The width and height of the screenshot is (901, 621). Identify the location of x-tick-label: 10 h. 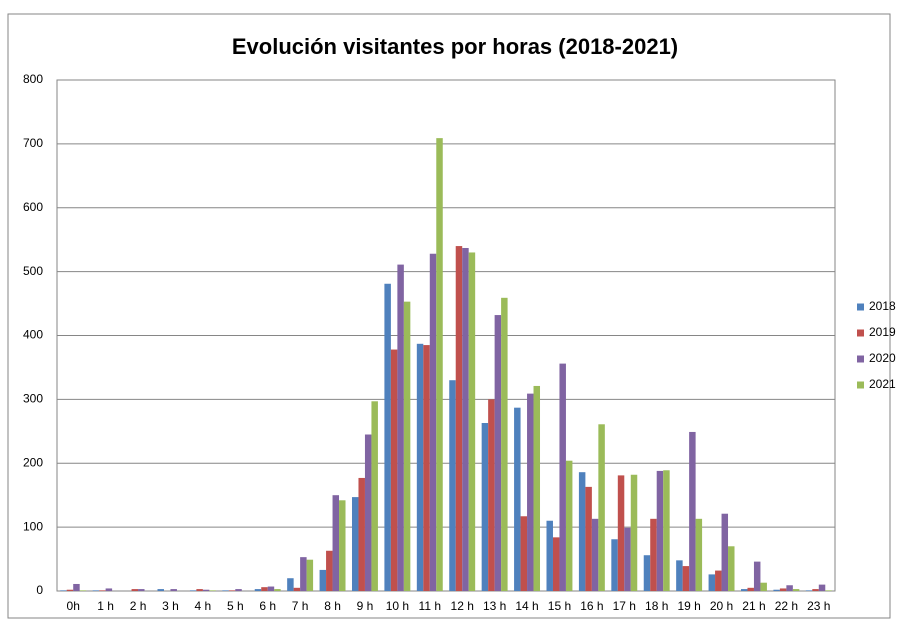
(397, 606).